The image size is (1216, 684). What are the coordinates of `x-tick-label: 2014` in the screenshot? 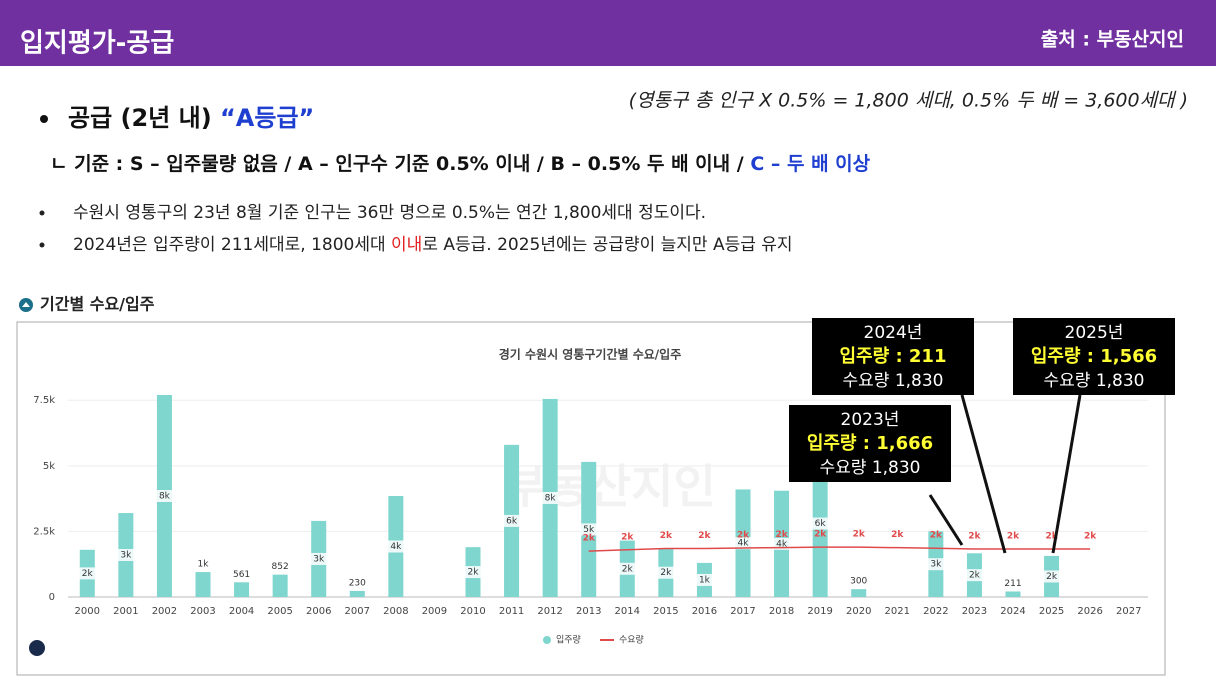 It's located at (627, 611).